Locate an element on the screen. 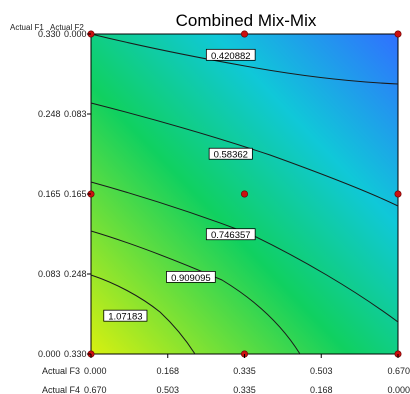  y-tick-label-f1: 0.000 is located at coordinates (49, 354).